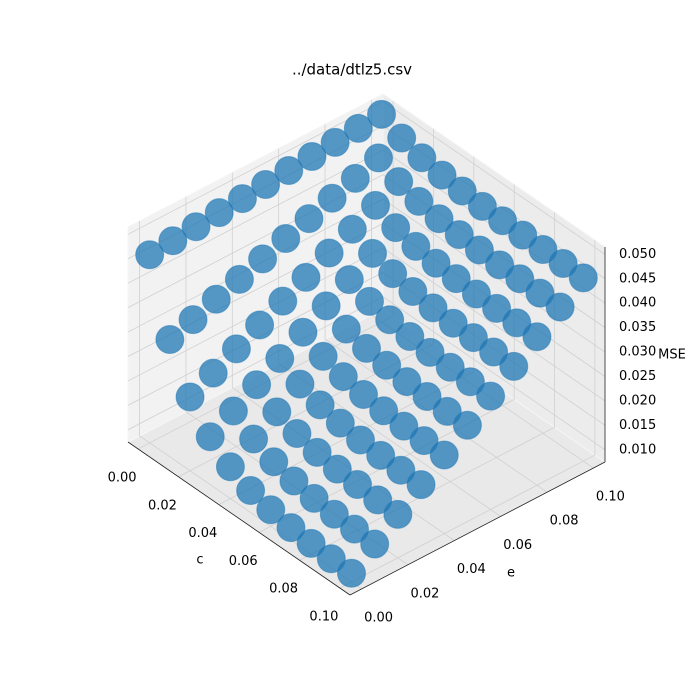 The width and height of the screenshot is (700, 700). What do you see at coordinates (199, 560) in the screenshot?
I see `x-axis-label: c` at bounding box center [199, 560].